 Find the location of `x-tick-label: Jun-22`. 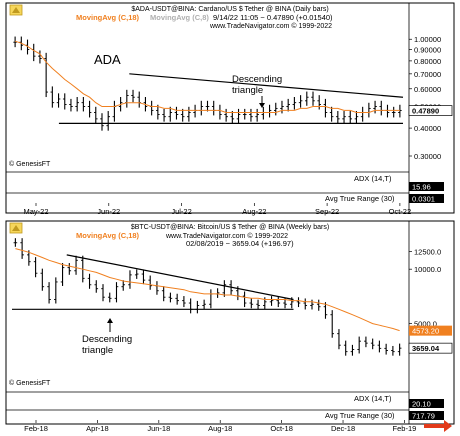

x-tick-label: Jun-22 is located at coordinates (108, 211).